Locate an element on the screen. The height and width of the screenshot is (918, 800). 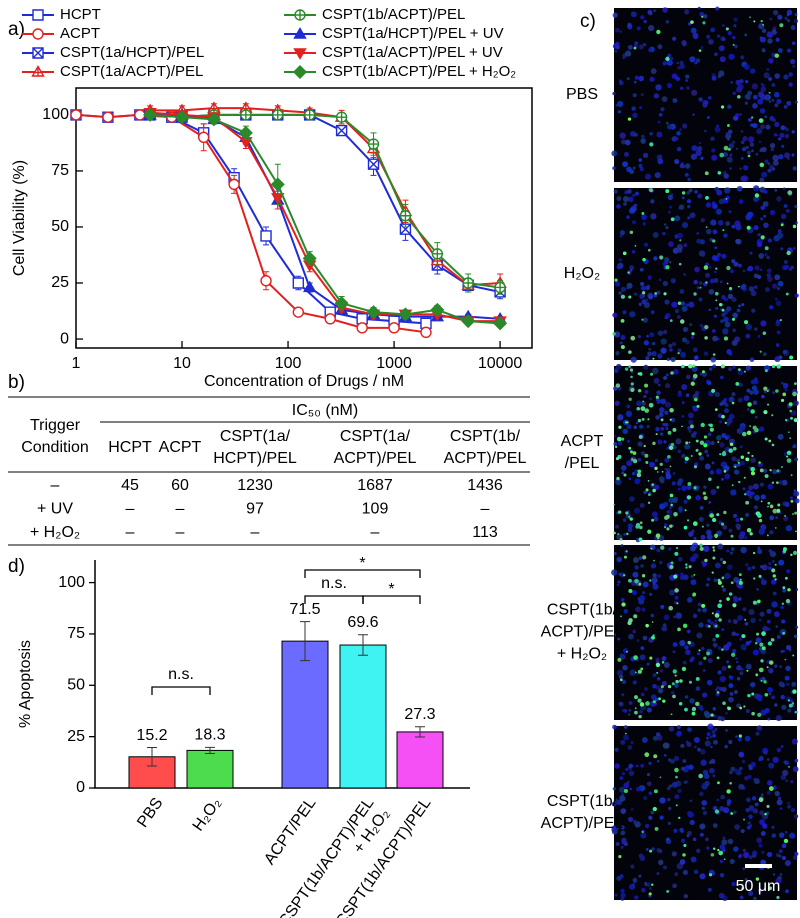
legend-label: CSPT(1a/ACPT)/PEL + UV is located at coordinates (412, 52).